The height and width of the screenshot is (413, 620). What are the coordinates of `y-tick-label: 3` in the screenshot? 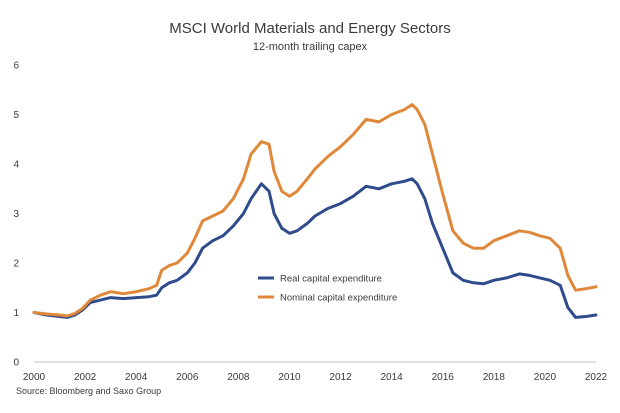 It's located at (16, 214).